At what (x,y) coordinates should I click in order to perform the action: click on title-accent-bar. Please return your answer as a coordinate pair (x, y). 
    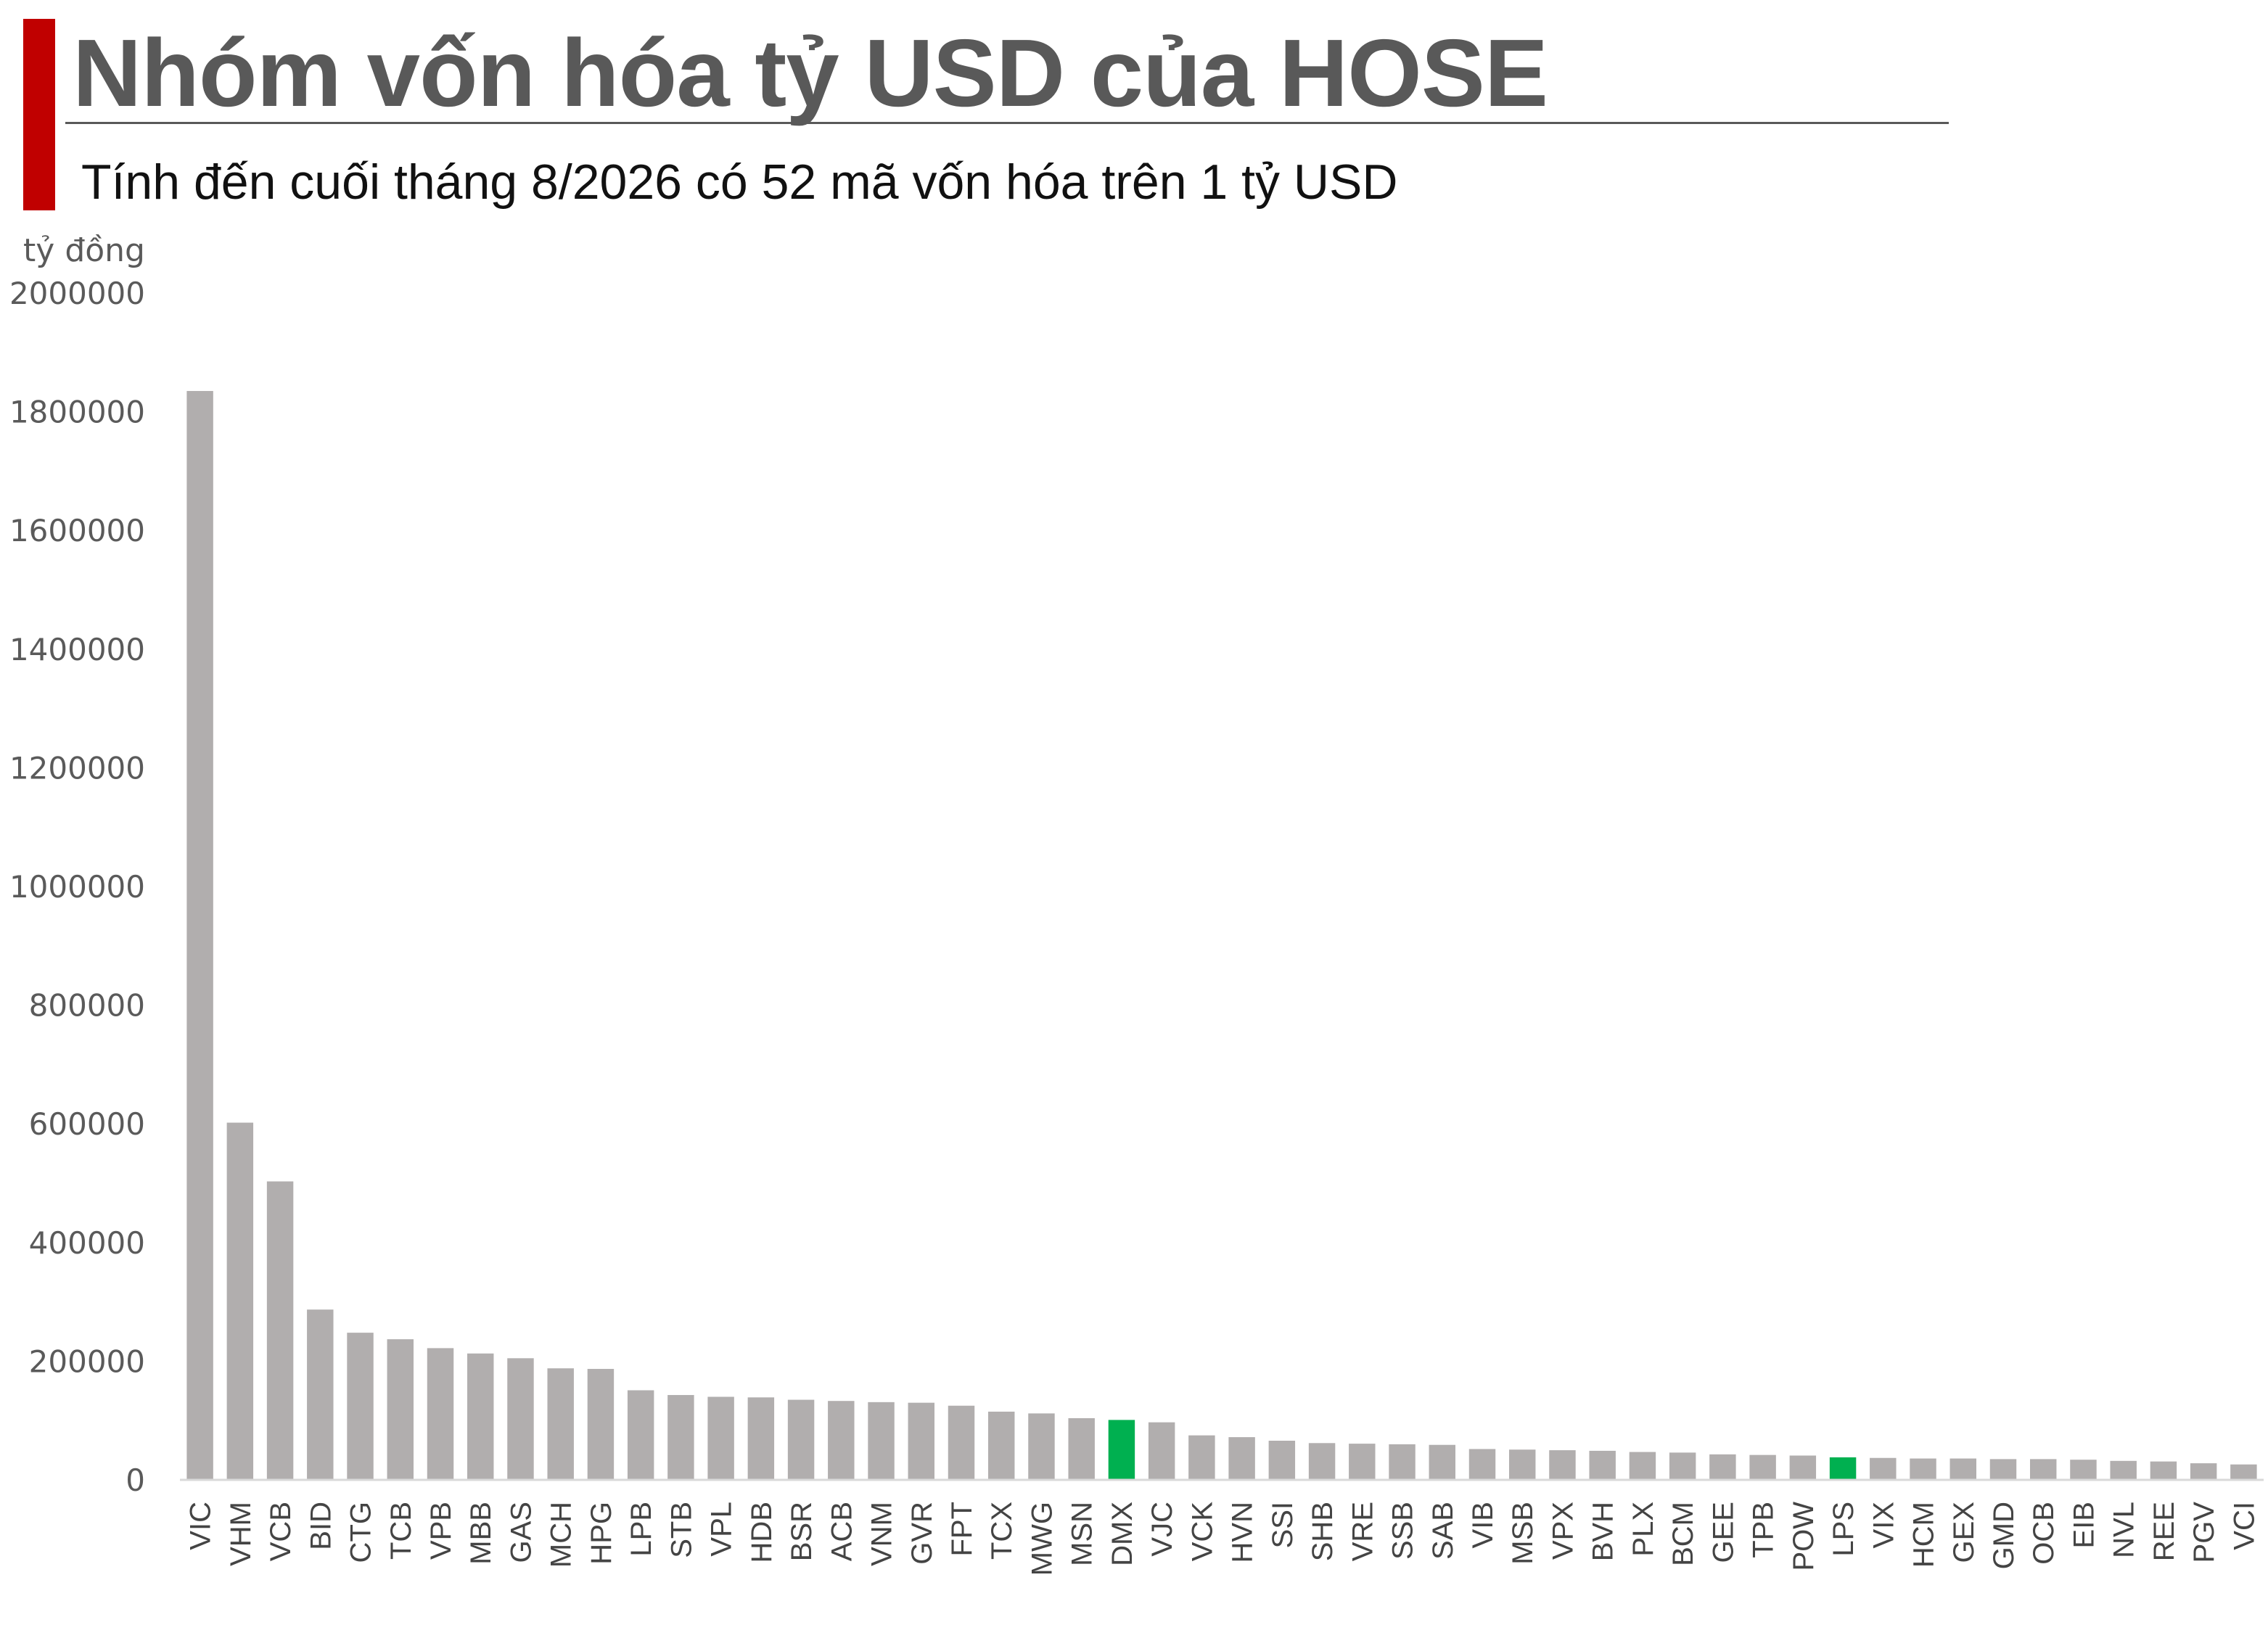
    Looking at the image, I should click on (39, 114).